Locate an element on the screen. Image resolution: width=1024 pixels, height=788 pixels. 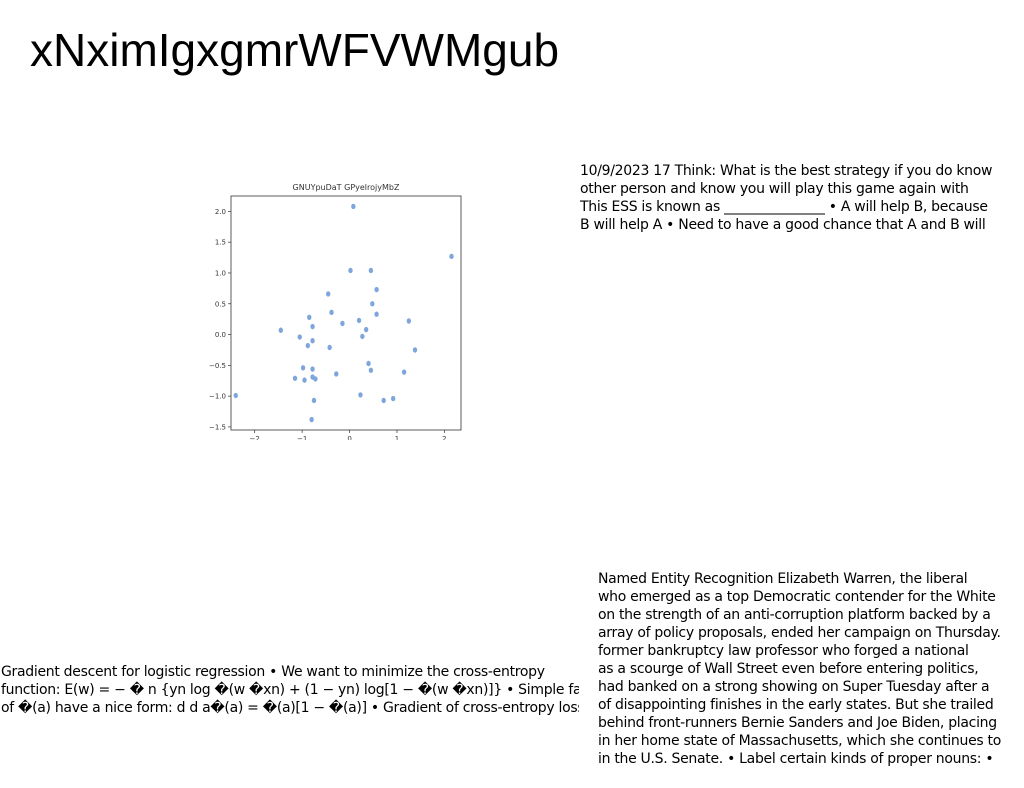
y-tick-label: −0.5 is located at coordinates (217, 366).